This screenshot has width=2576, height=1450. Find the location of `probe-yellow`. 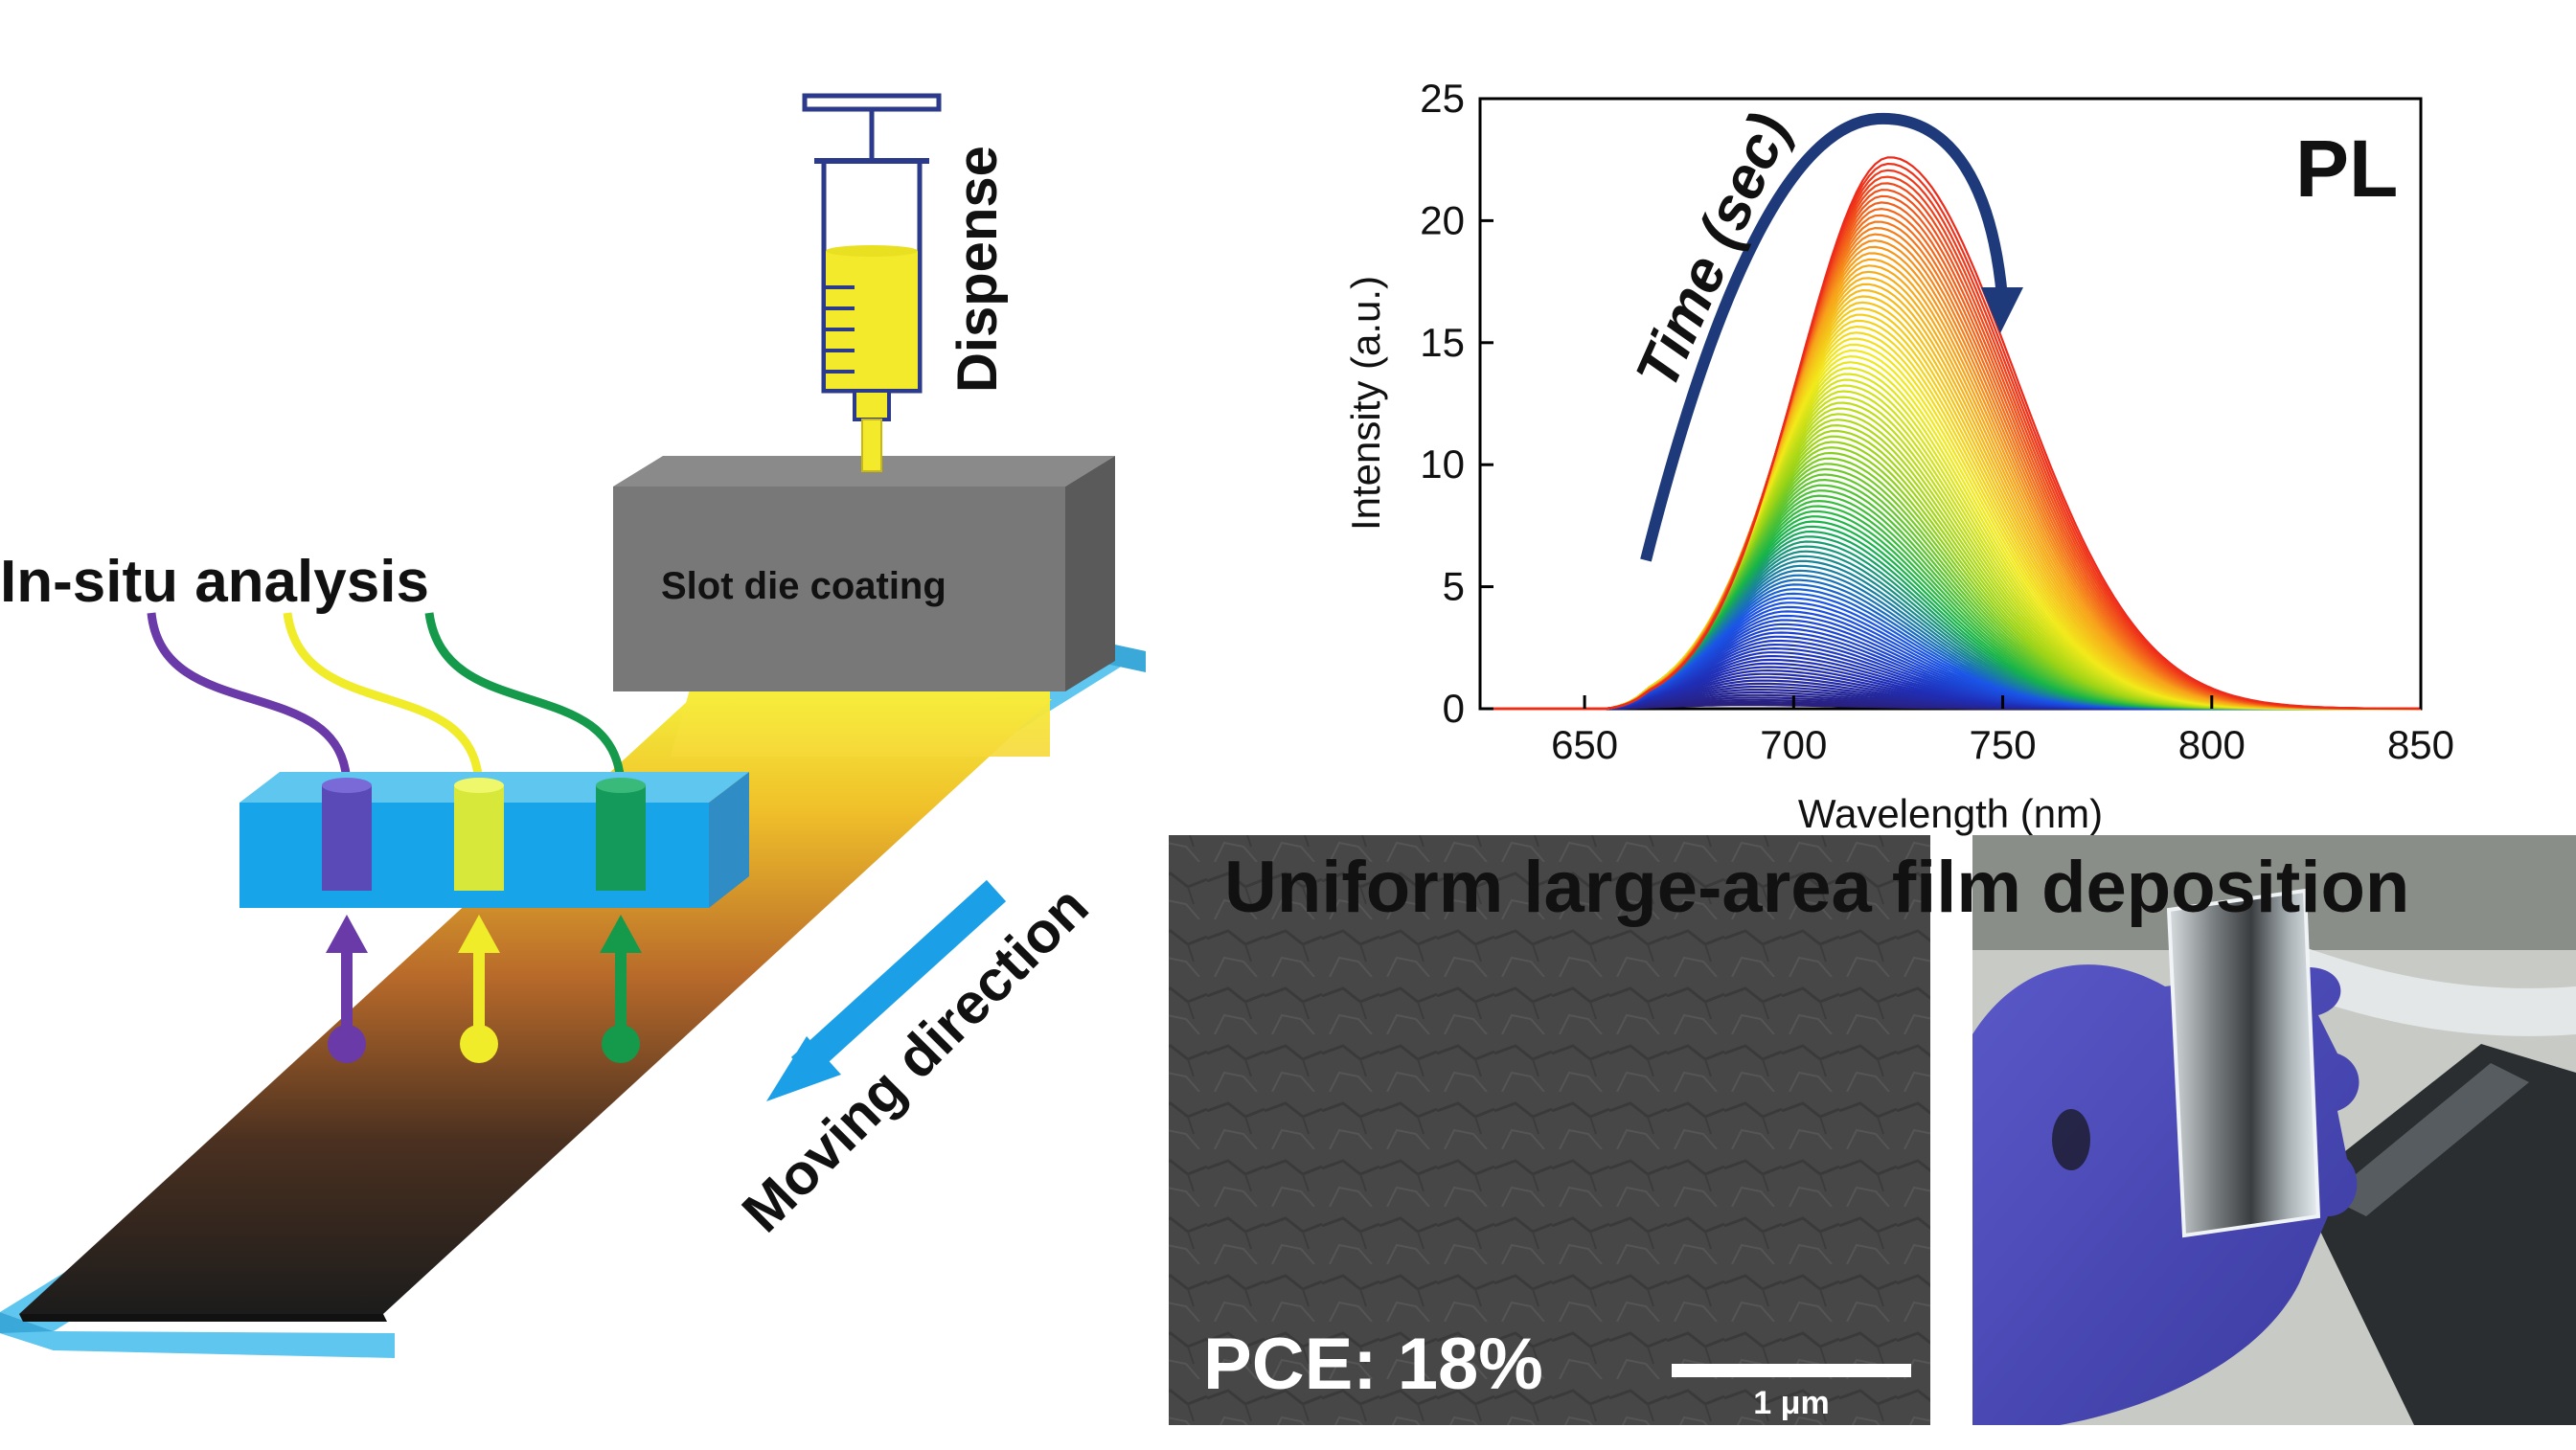

probe-yellow is located at coordinates (479, 834).